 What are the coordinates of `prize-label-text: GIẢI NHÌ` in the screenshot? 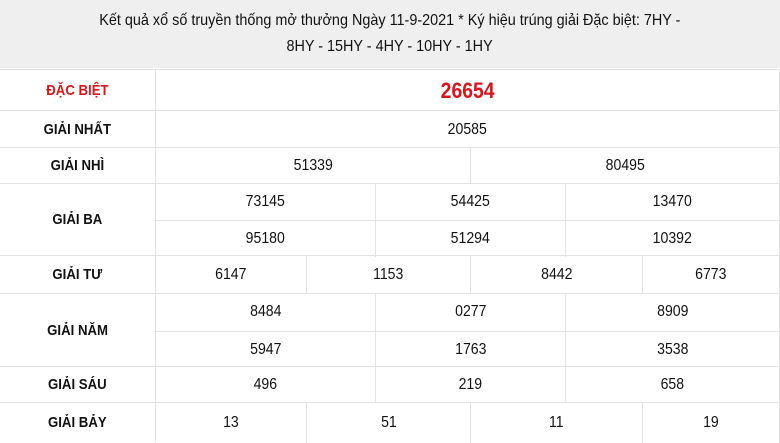 It's located at (77, 165).